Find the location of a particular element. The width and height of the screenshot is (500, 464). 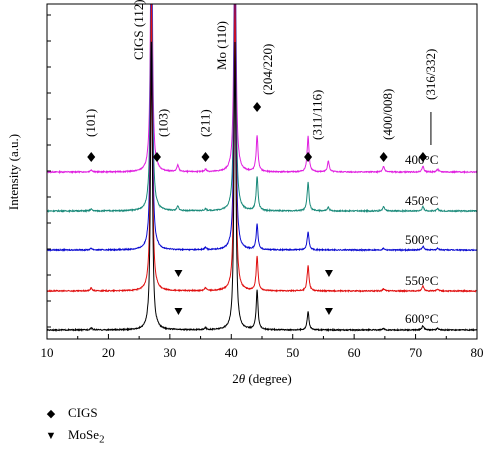

peak-label: (204/220) is located at coordinates (267, 69).